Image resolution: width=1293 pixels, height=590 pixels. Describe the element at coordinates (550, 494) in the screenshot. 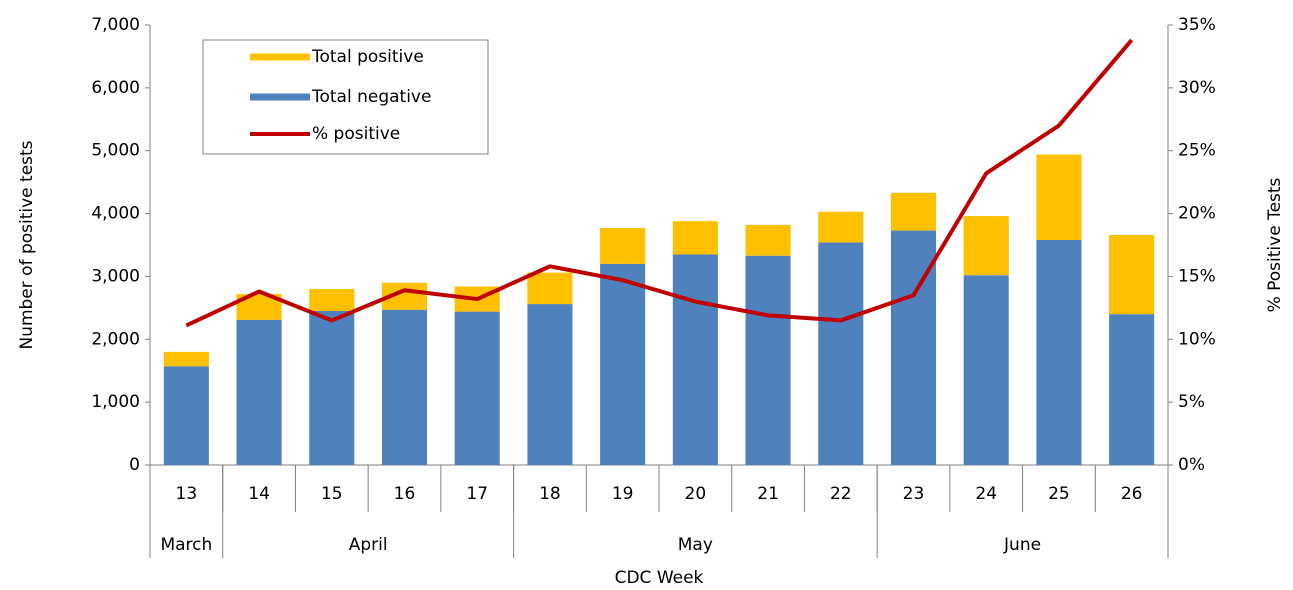

I see `x-tick-label: 18` at that location.